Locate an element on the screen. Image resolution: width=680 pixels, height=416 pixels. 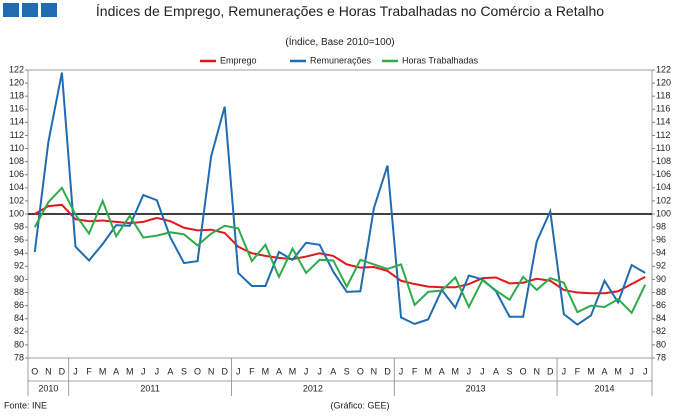
y-tick-label: 94 is located at coordinates (19, 253).